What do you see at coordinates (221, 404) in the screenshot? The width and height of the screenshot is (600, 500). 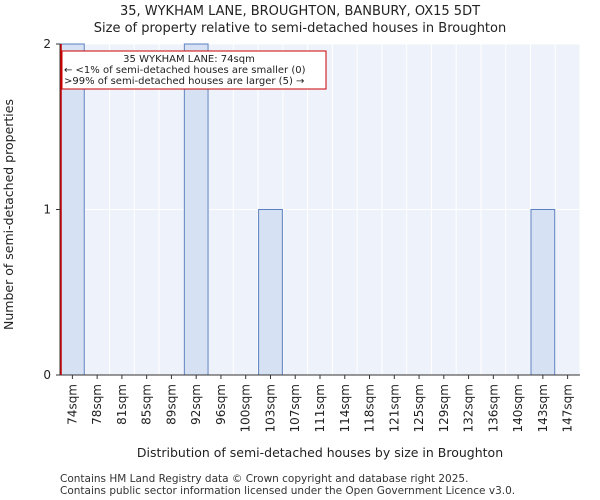 I see `x-tick-label: 96sqm` at bounding box center [221, 404].